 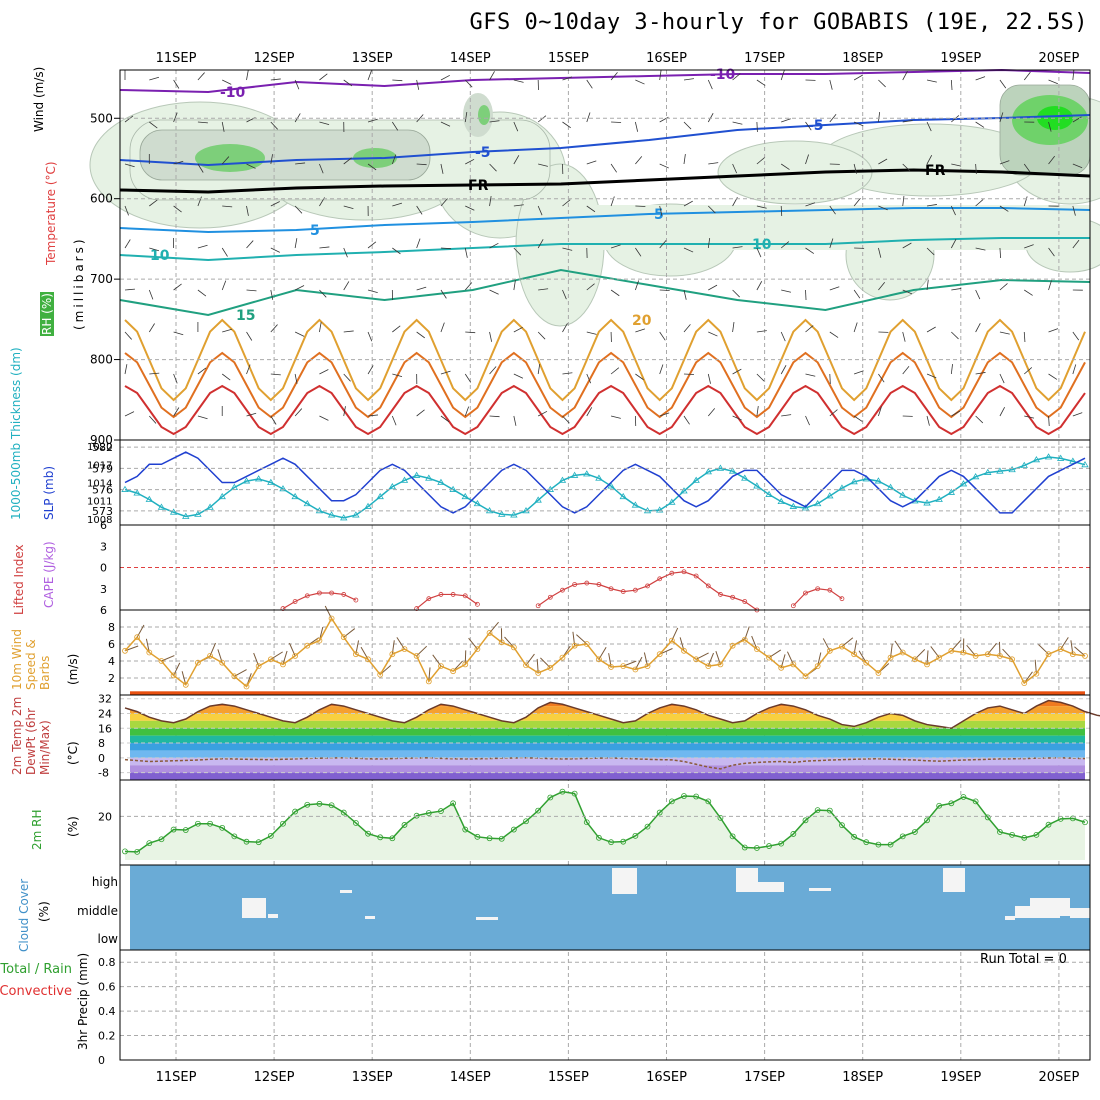 I want to click on precip-label: 3hr Precip (mm), so click(x=83, y=1001).